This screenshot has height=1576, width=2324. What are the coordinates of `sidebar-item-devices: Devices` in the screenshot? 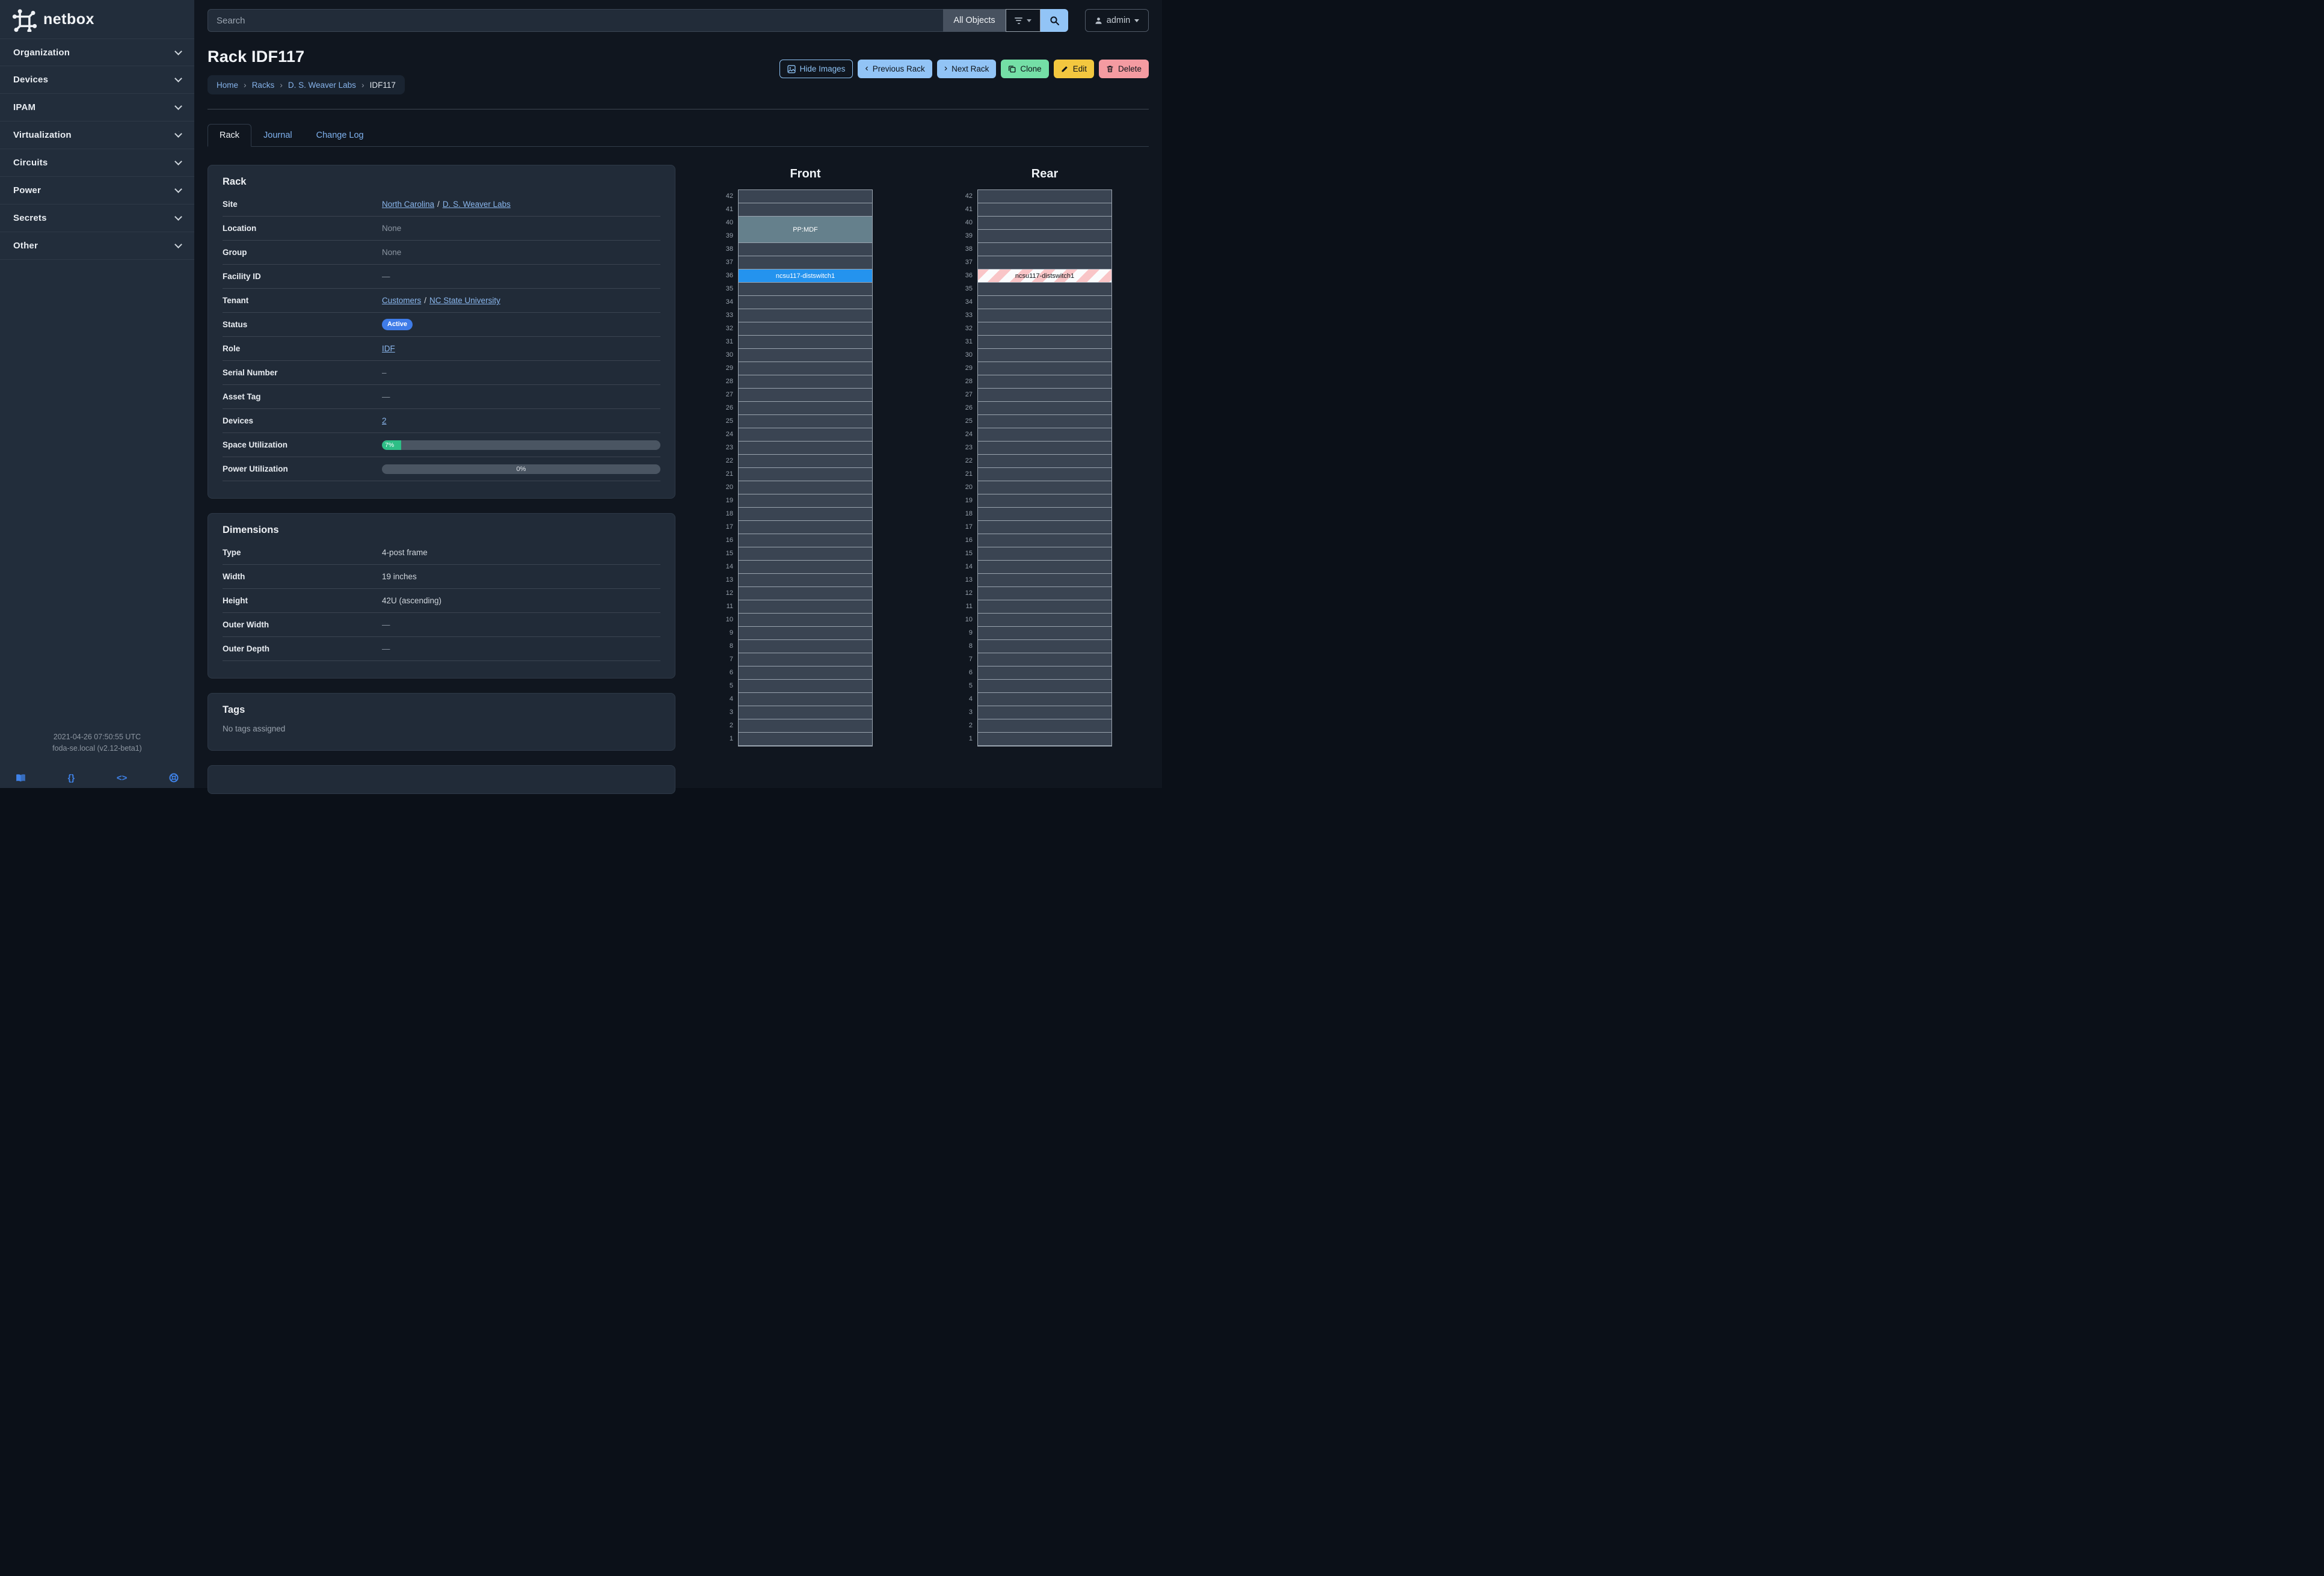 It's located at (97, 80).